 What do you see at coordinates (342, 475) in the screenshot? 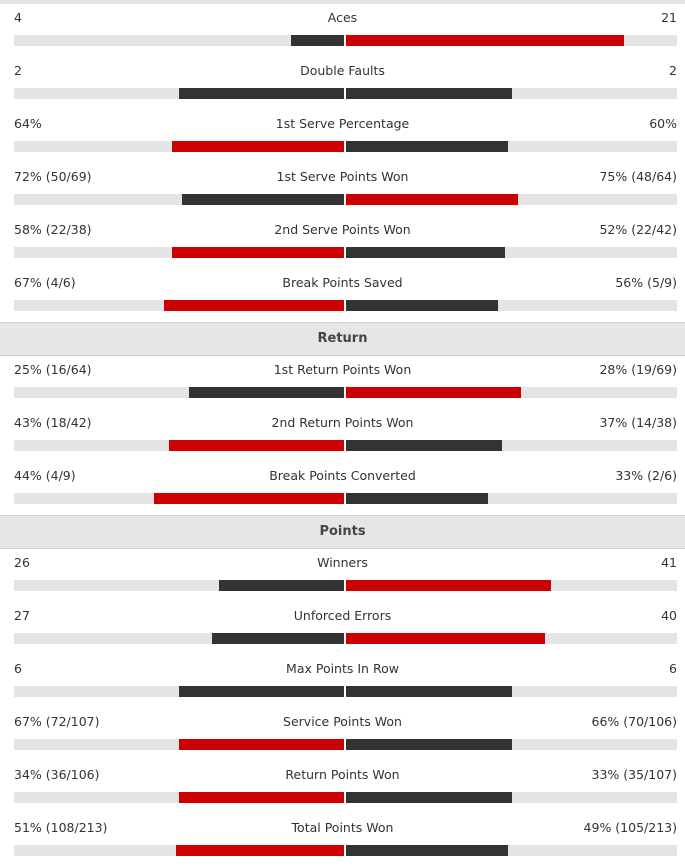
I see `stat-label: Break Points Converted` at bounding box center [342, 475].